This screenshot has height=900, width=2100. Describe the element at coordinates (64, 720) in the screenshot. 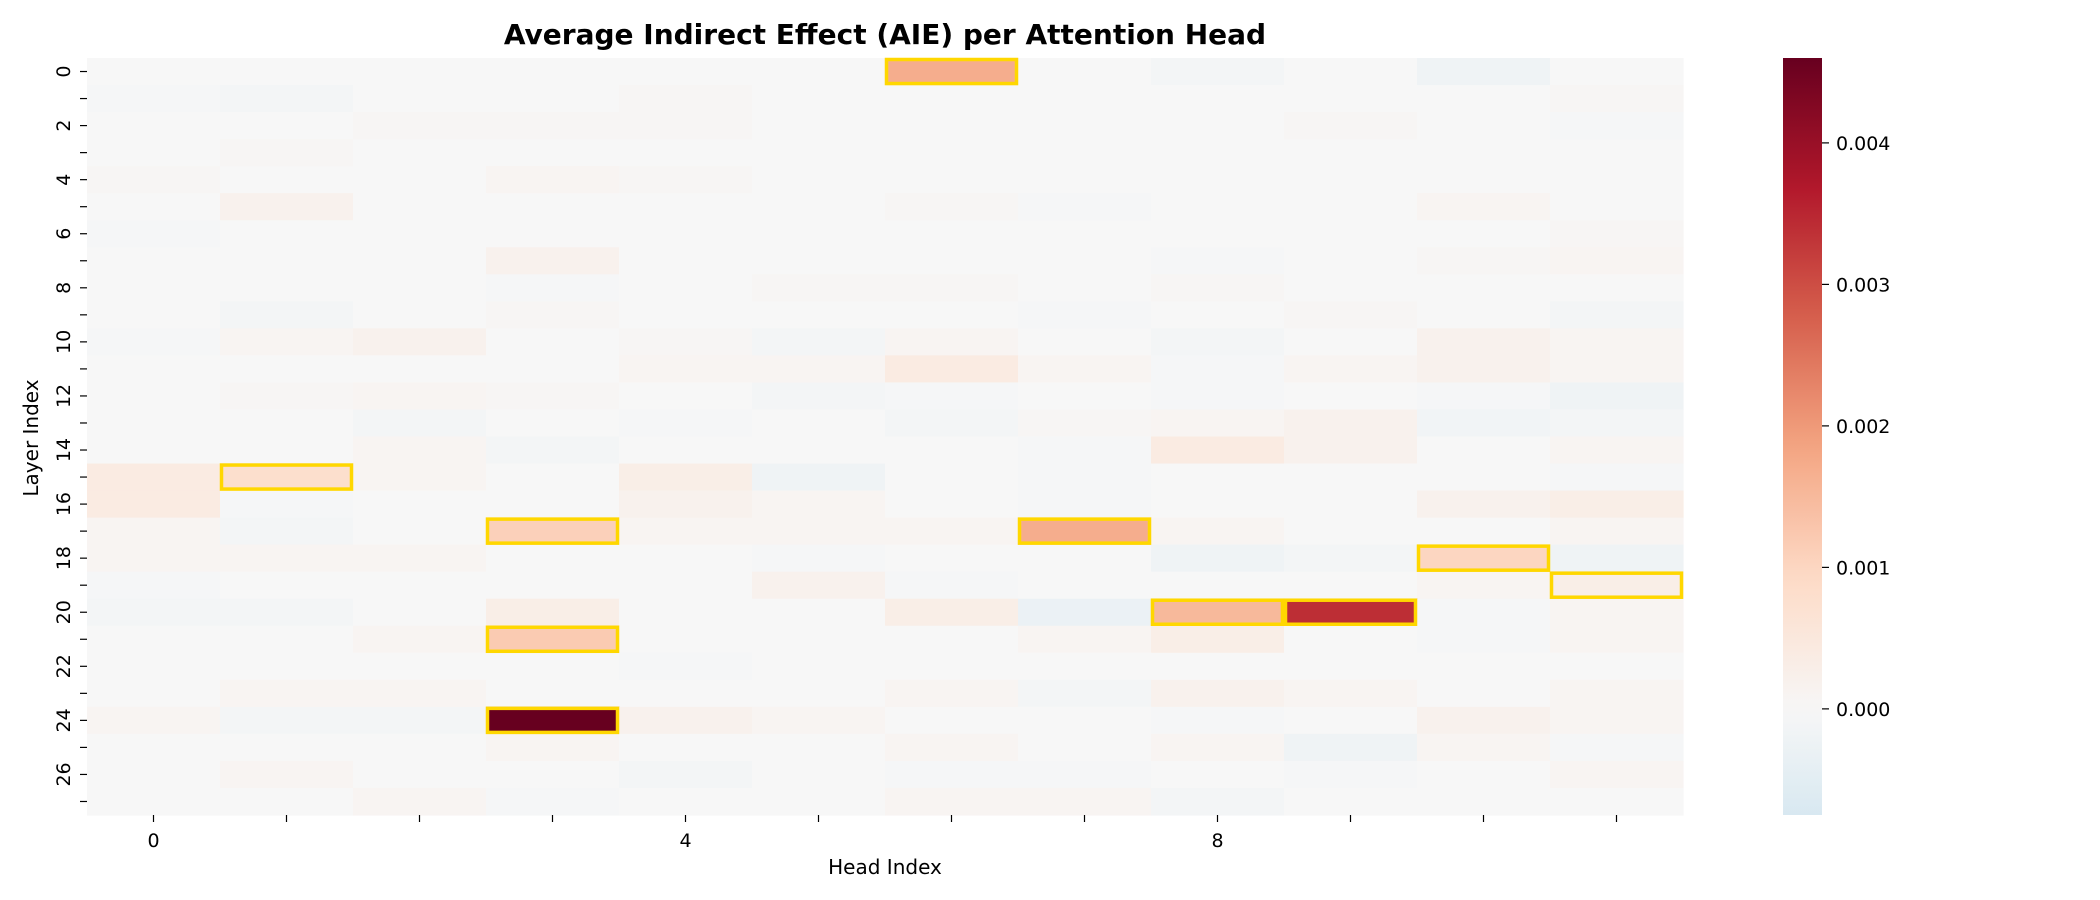

I see `y-tick-label: 24` at that location.